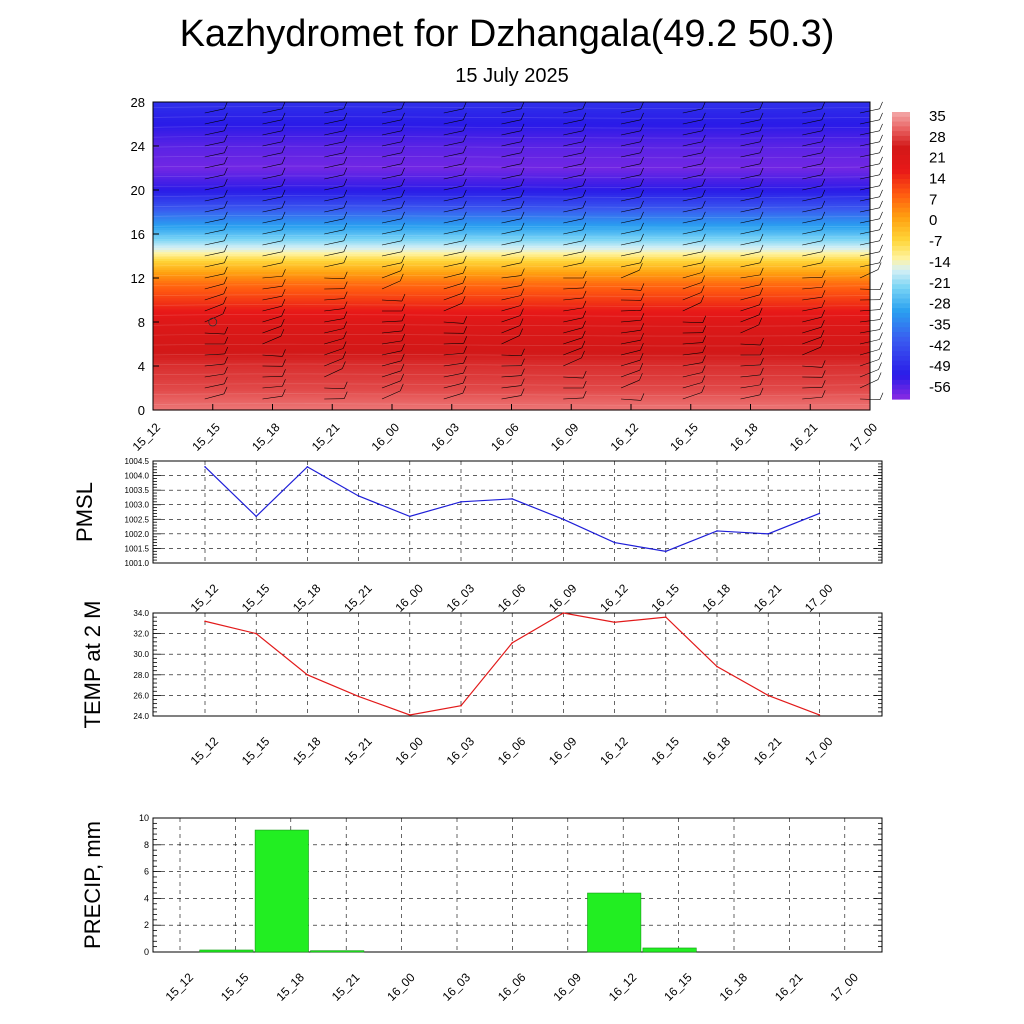 The image size is (1024, 1024). I want to click on colorbar-tick-label: -49, so click(940, 366).